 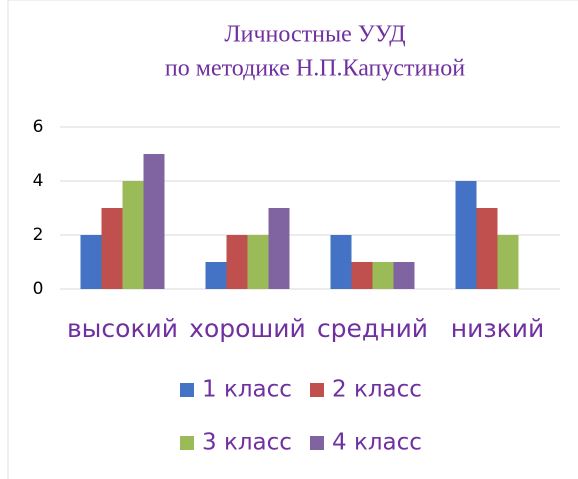 I want to click on y-tick-label: 4, so click(x=38, y=181).